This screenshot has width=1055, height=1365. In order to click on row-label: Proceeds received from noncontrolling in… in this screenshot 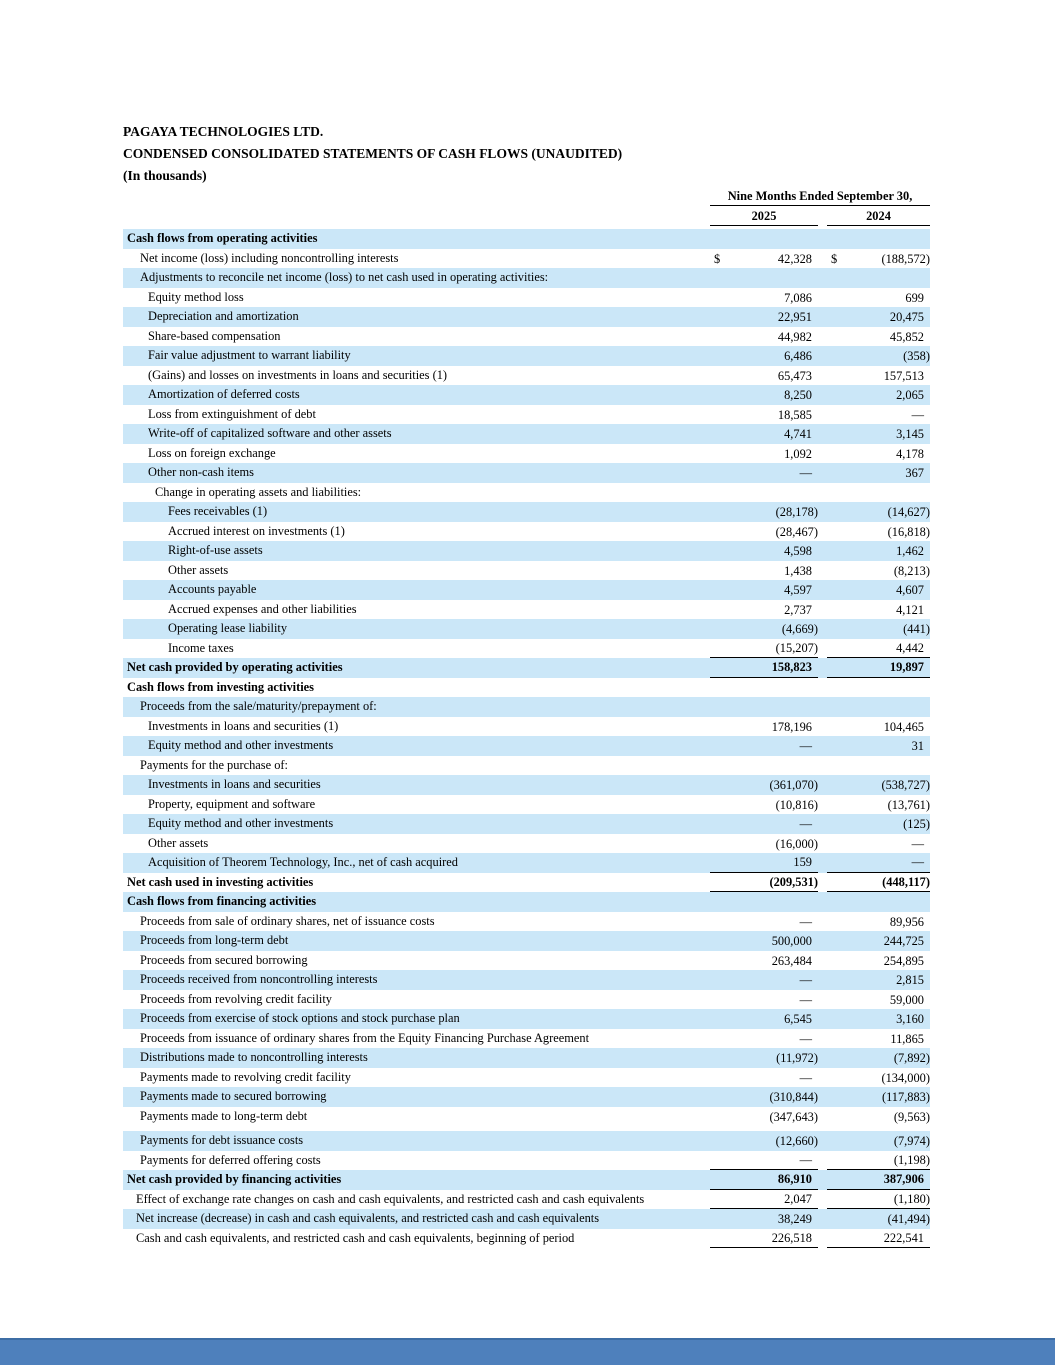, I will do `click(259, 979)`.